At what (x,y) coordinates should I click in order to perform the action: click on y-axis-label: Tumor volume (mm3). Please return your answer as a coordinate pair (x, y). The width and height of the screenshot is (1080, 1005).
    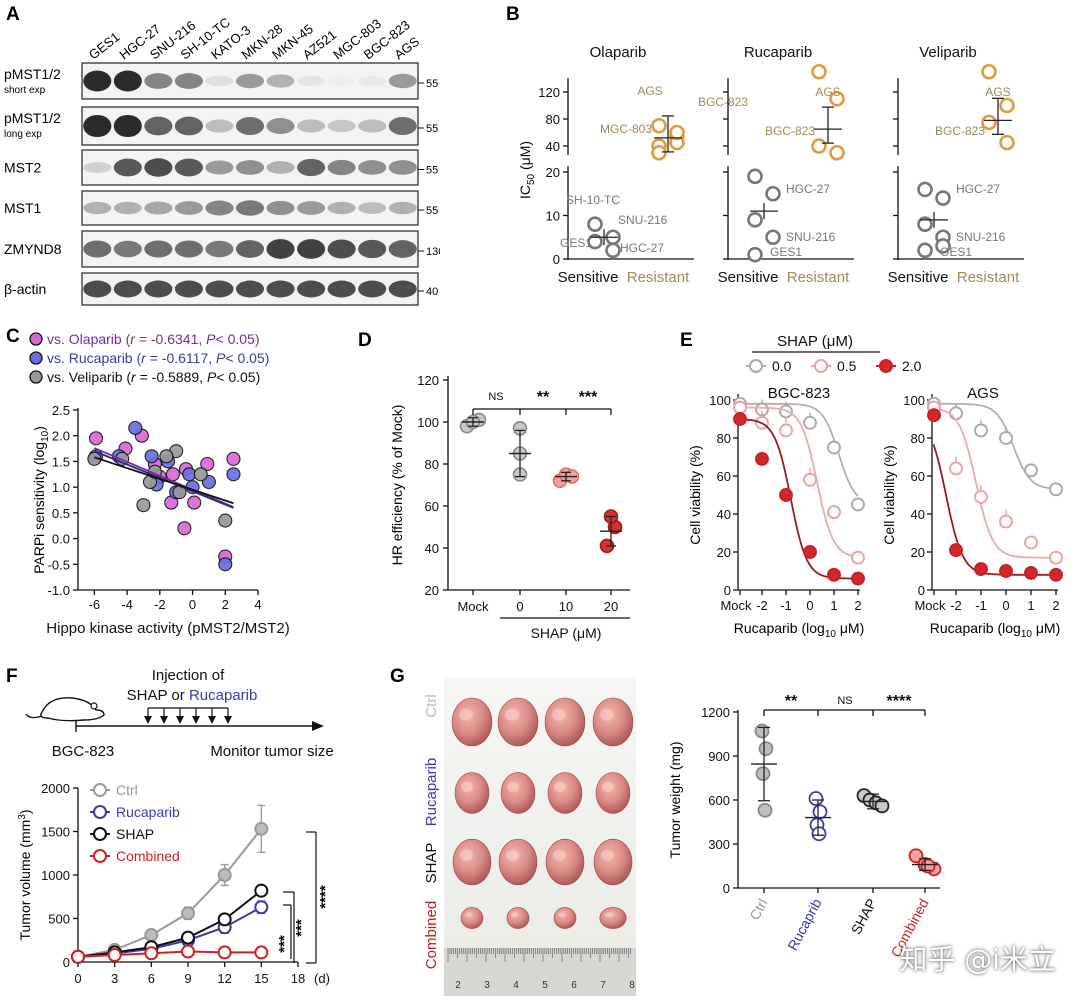
    Looking at the image, I should click on (25, 874).